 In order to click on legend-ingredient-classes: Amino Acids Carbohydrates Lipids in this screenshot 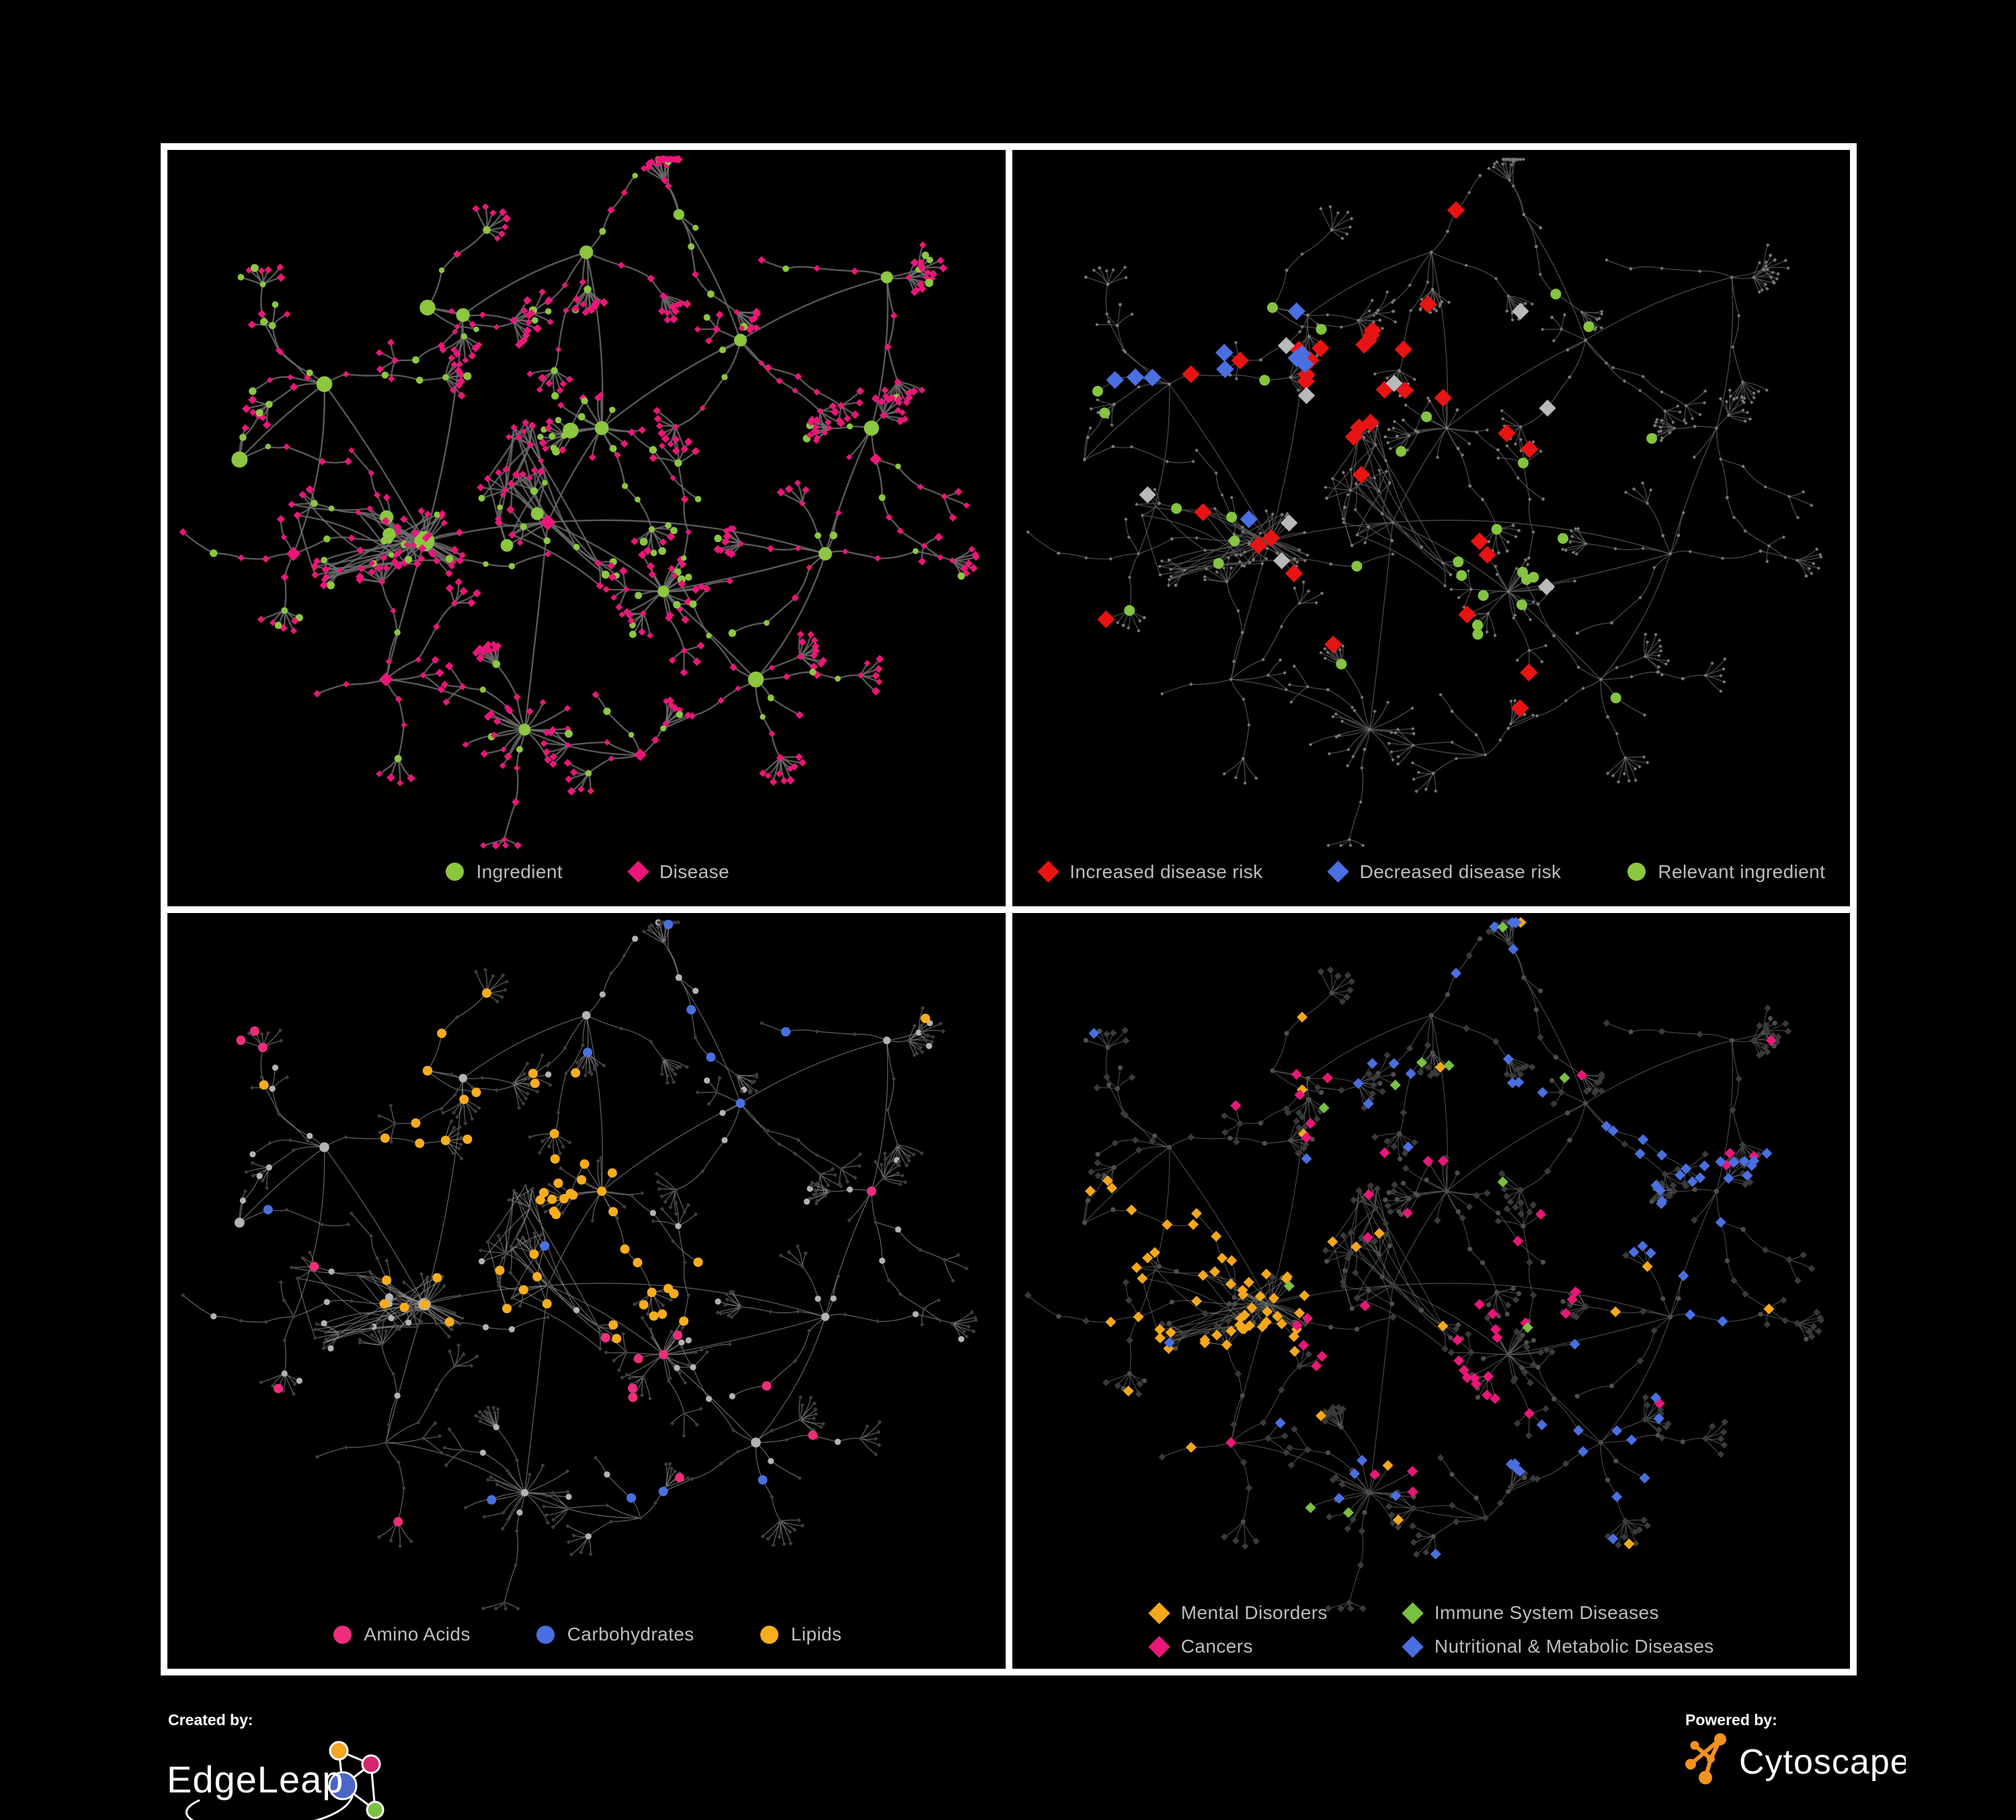, I will do `click(586, 1634)`.